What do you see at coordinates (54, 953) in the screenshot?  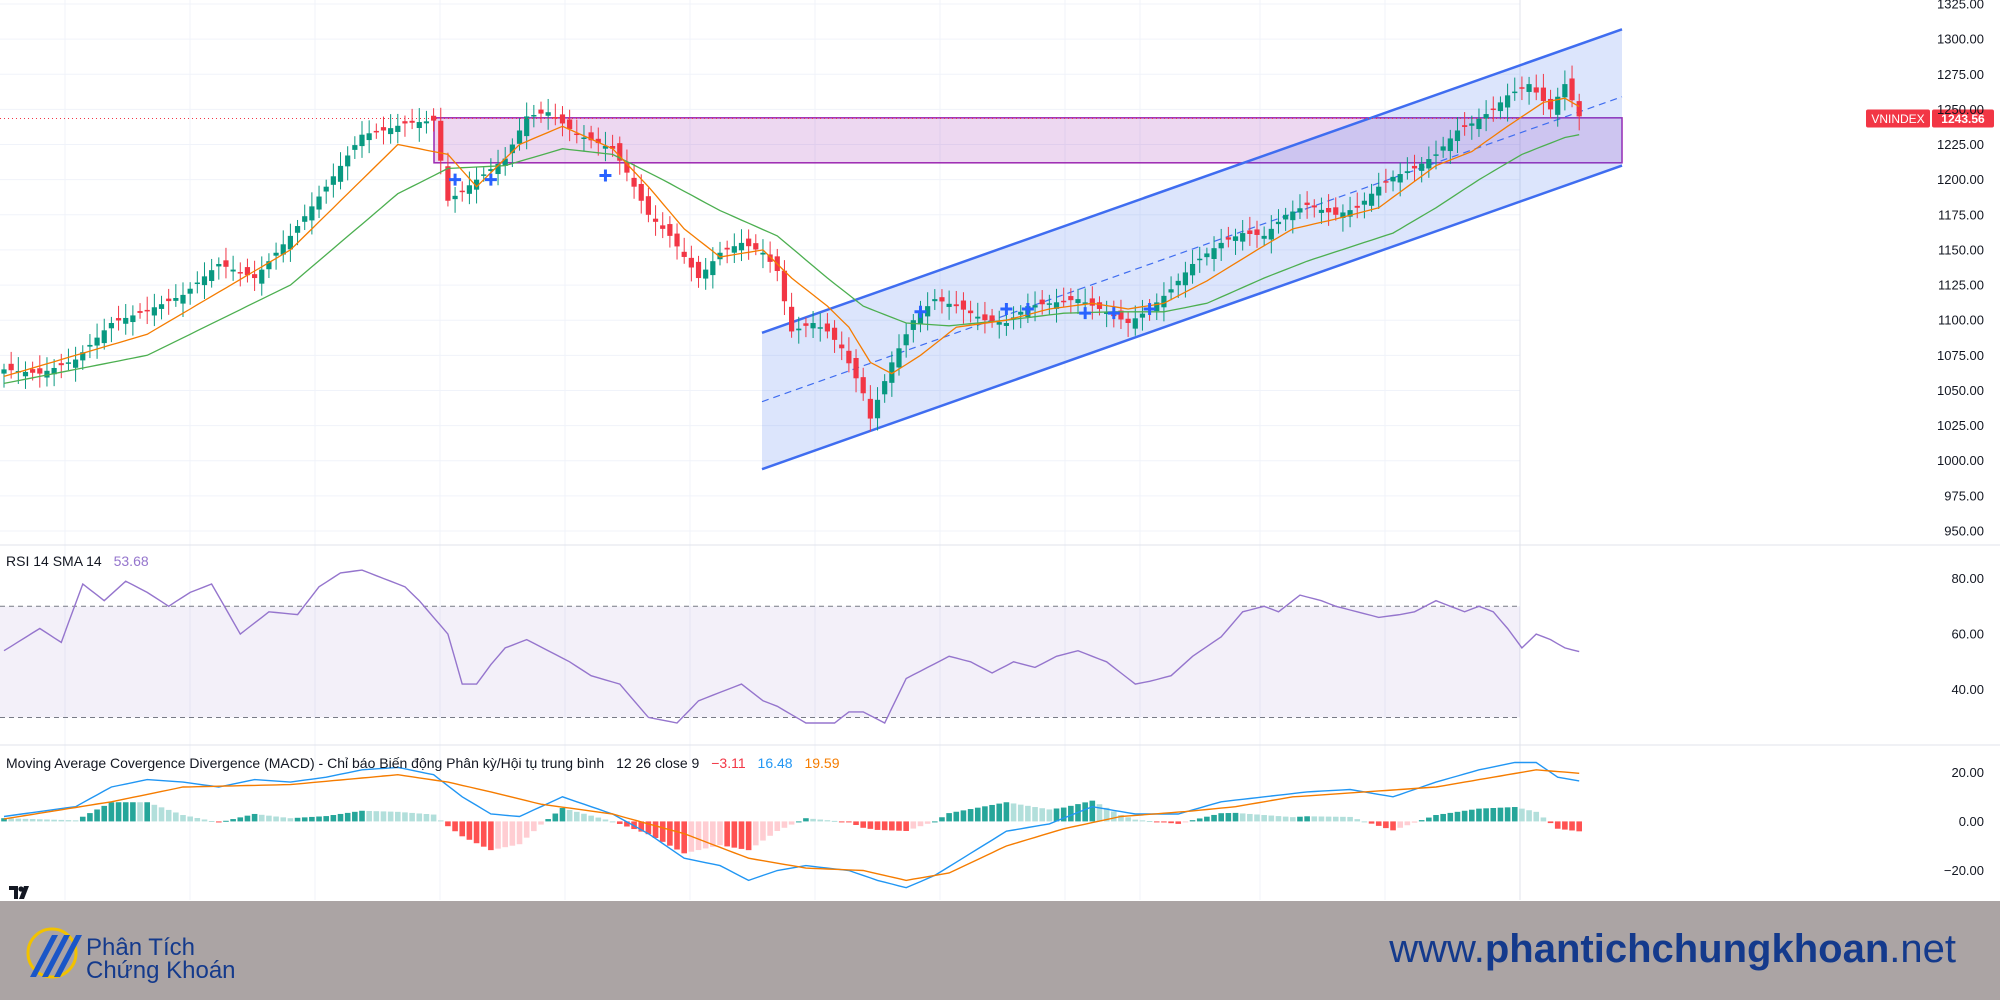 I see `brand-logo-icon` at bounding box center [54, 953].